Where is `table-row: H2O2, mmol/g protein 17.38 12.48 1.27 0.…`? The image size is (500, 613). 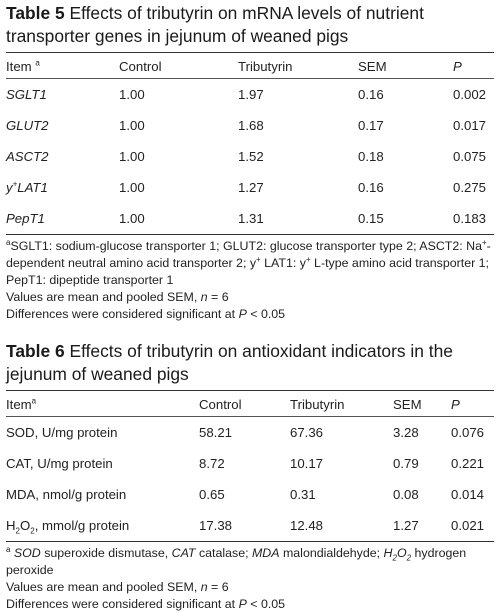 table-row: H2O2, mmol/g protein 17.38 12.48 1.27 0.… is located at coordinates (250, 526).